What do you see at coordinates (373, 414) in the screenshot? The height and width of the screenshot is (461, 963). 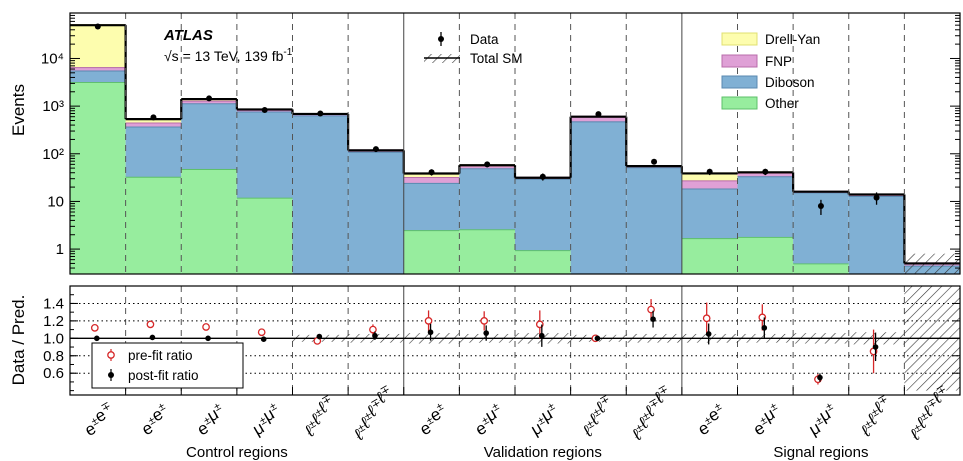 I see `category-label-5: ℓ±ℓ±ℓ∓ℓ∓` at bounding box center [373, 414].